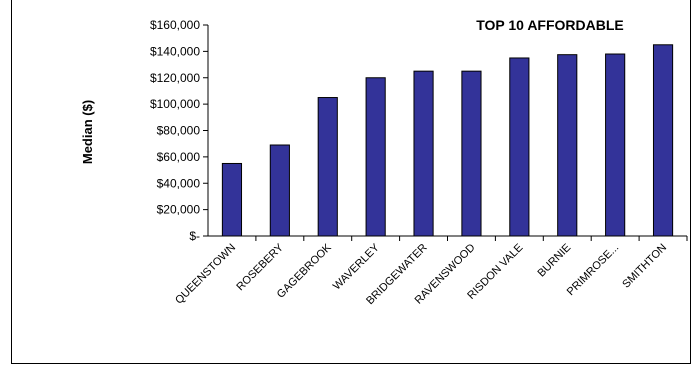  What do you see at coordinates (205, 274) in the screenshot?
I see `x-tick-label: QUEENSTOWN` at bounding box center [205, 274].